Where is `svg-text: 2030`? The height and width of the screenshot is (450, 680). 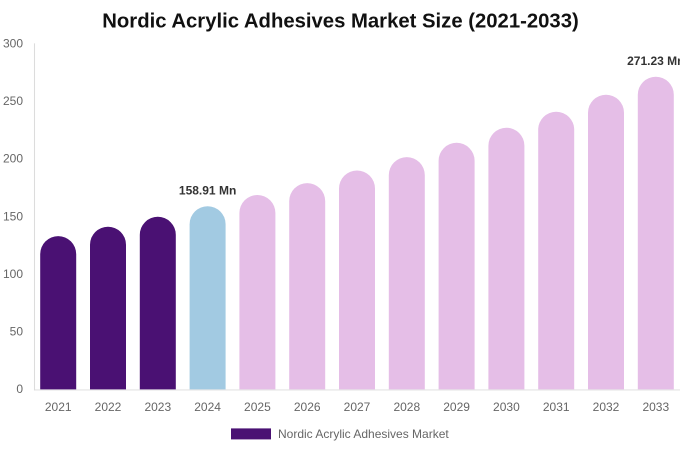 svg-text: 2030 is located at coordinates (506, 407).